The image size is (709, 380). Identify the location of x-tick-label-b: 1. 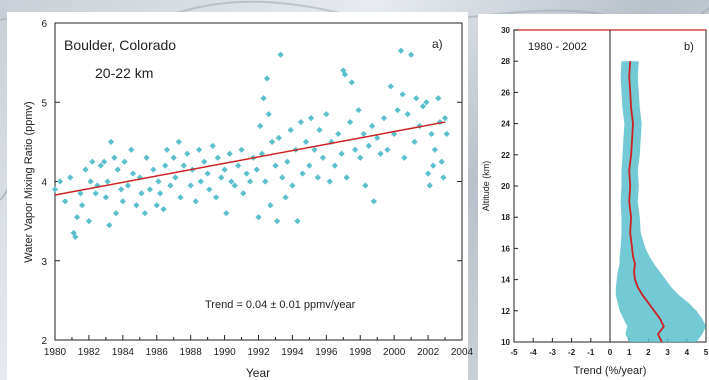
(629, 352).